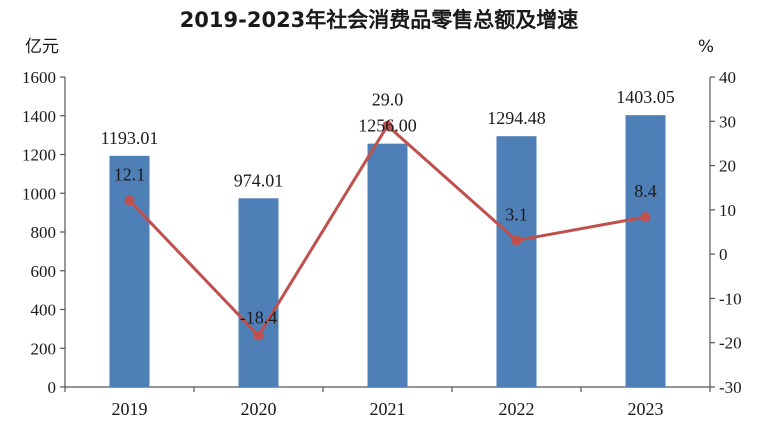 This screenshot has height=438, width=758. Describe the element at coordinates (52, 387) in the screenshot. I see `left-tick-label: 0` at that location.